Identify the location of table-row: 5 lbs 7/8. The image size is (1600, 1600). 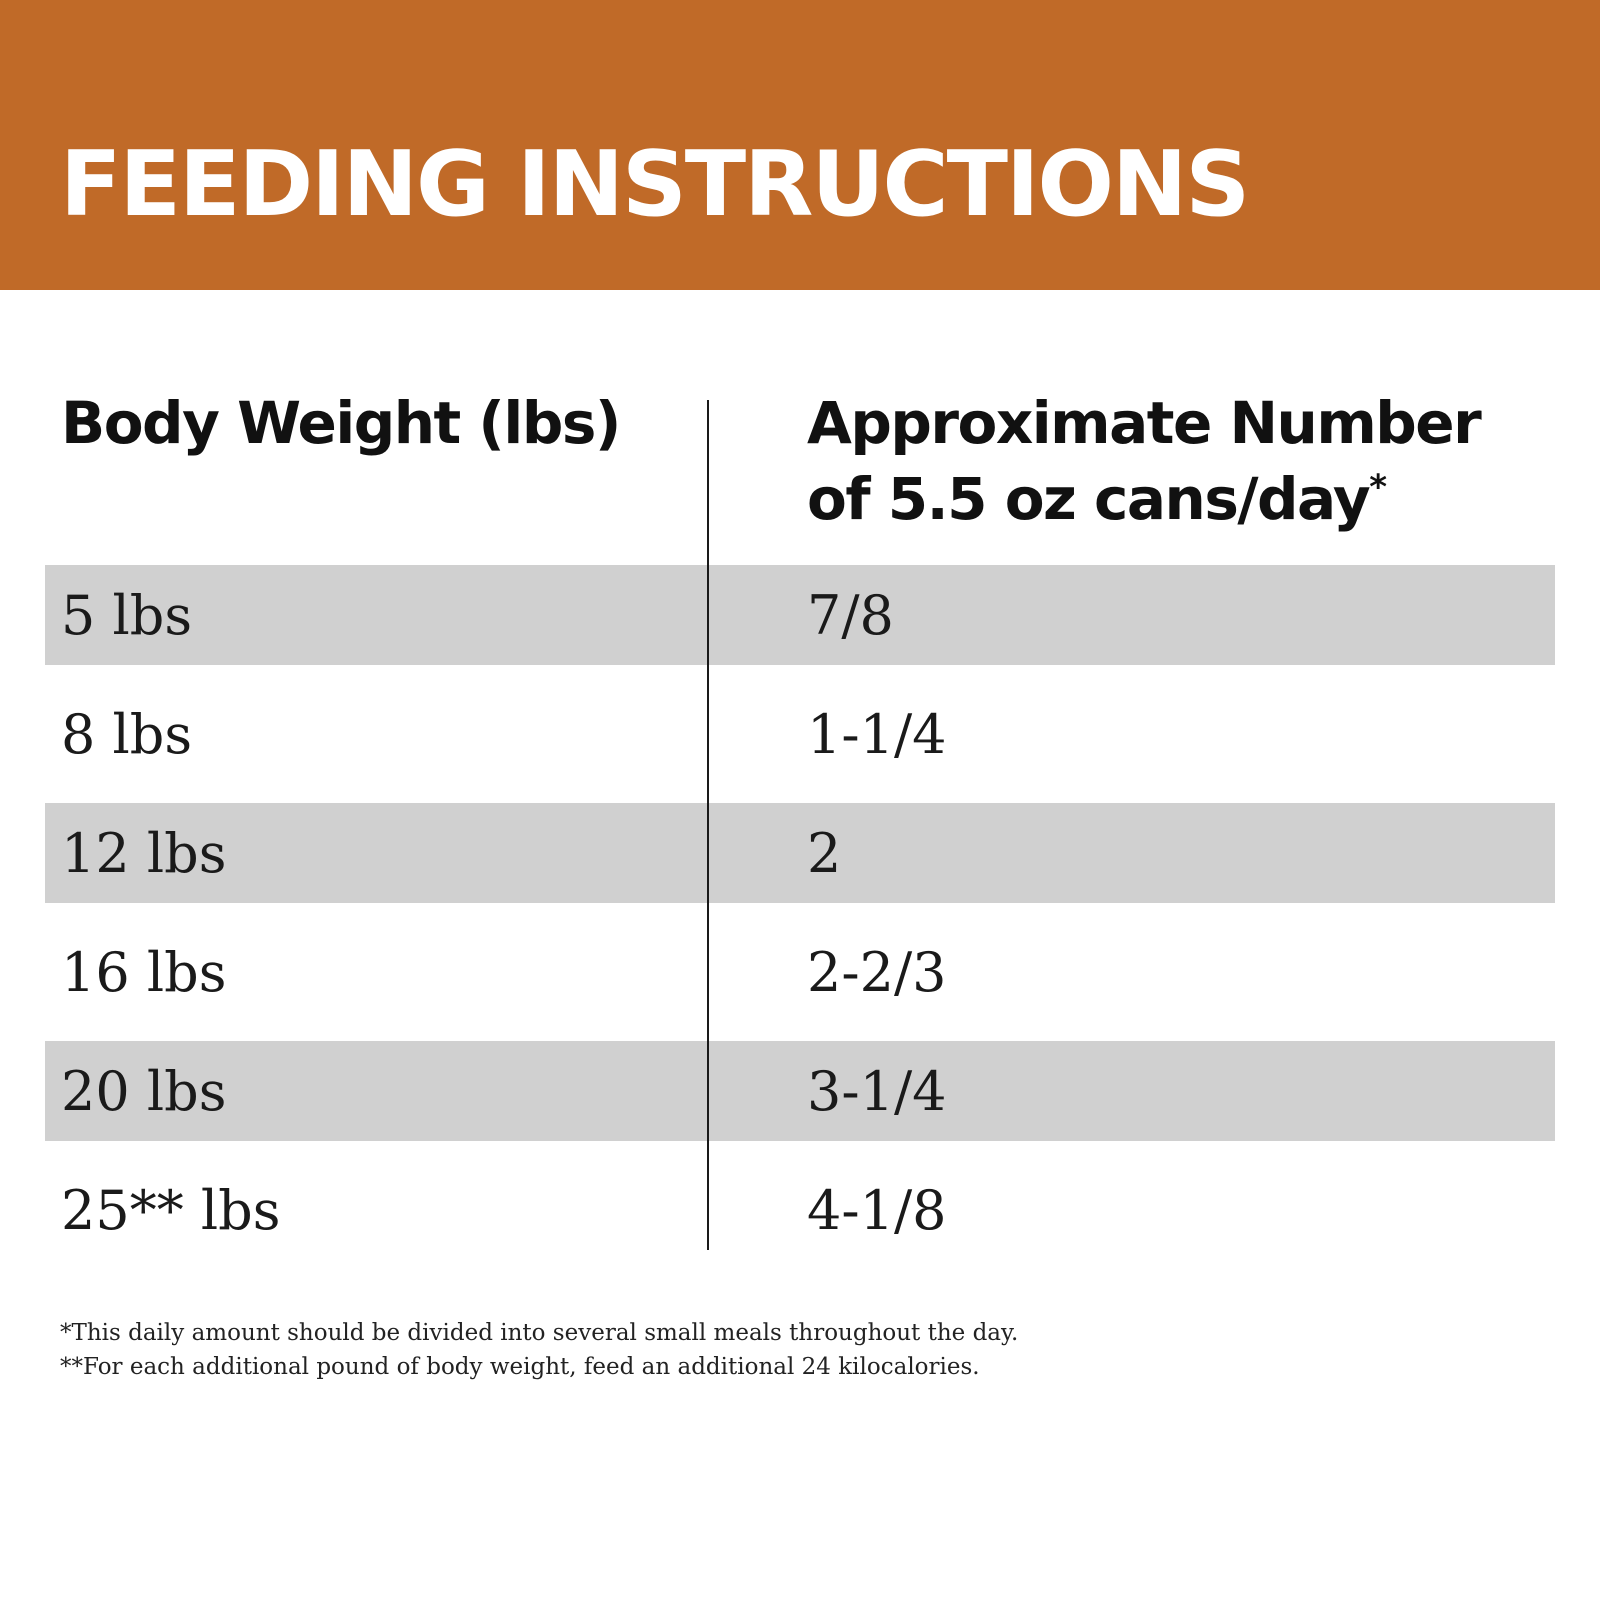
(800, 615).